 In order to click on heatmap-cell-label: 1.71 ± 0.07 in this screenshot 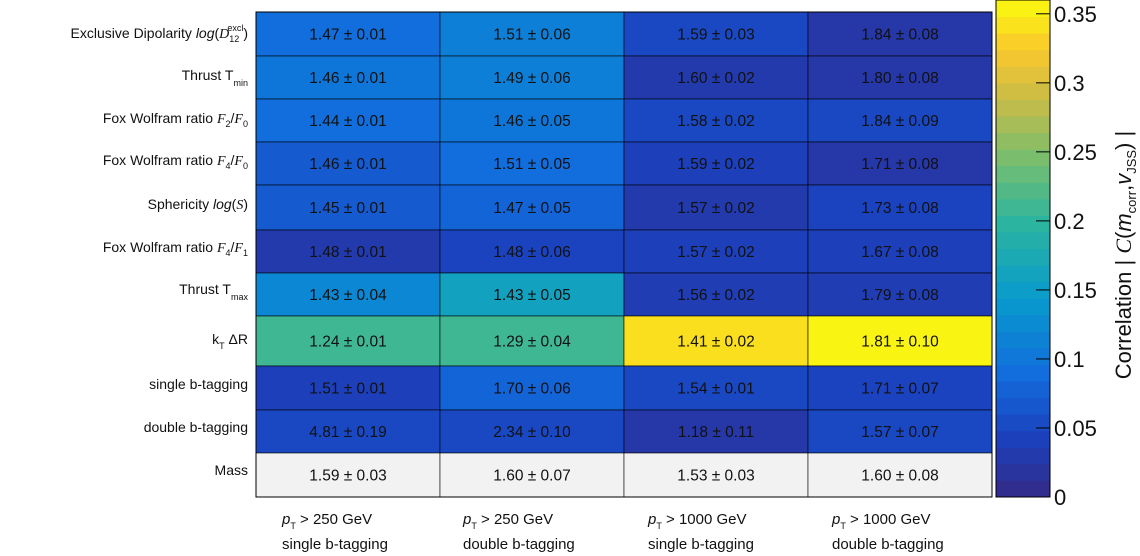, I will do `click(899, 389)`.